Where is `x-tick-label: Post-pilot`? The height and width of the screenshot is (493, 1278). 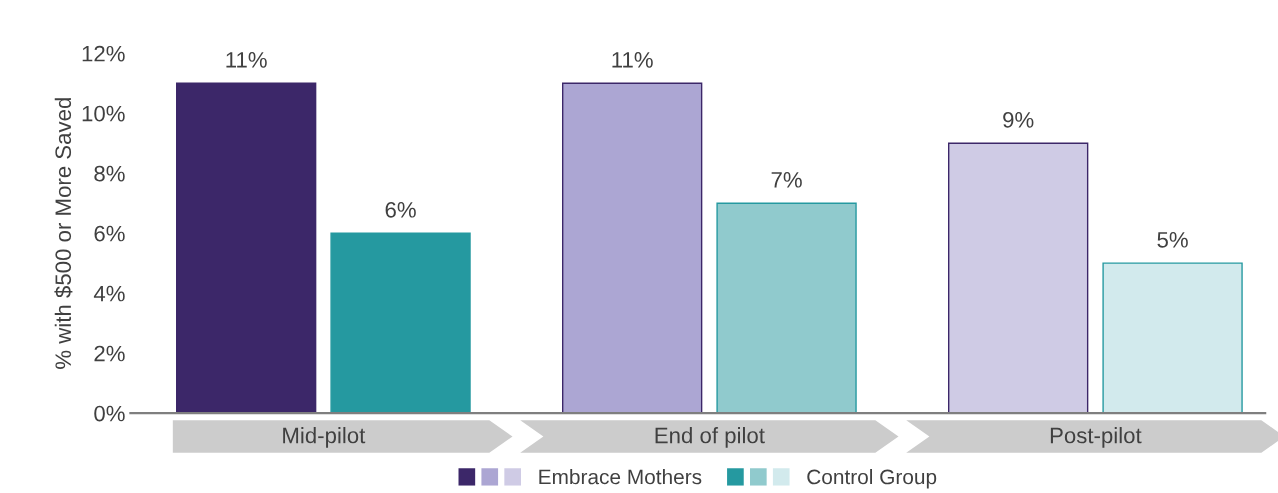
x-tick-label: Post-pilot is located at coordinates (1096, 437).